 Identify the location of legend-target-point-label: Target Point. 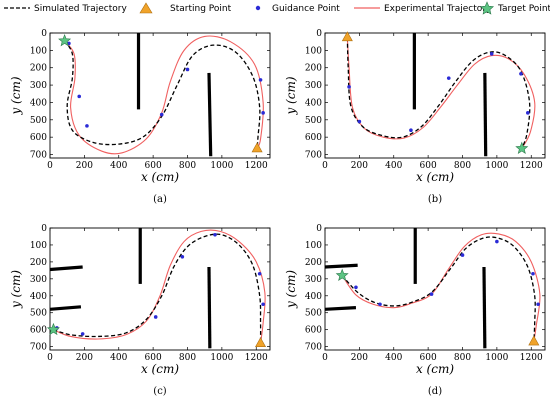
(523, 9).